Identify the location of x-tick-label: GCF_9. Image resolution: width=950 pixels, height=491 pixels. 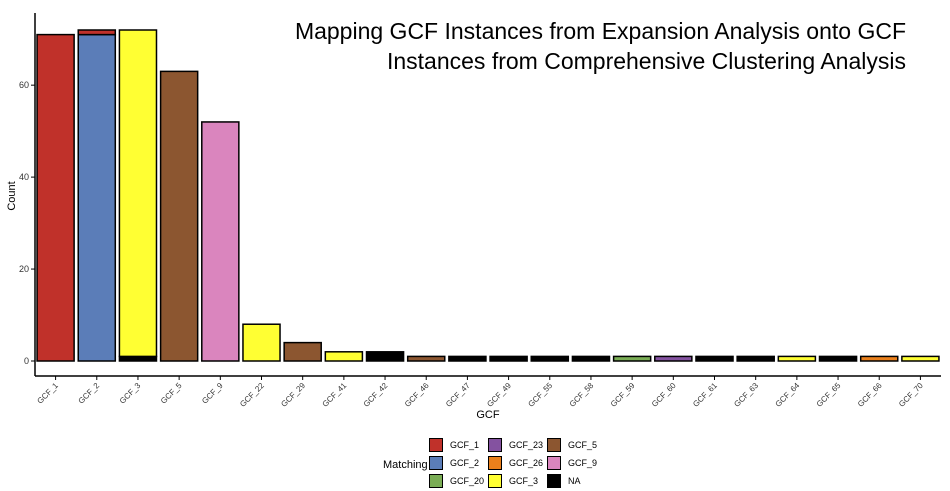
(212, 393).